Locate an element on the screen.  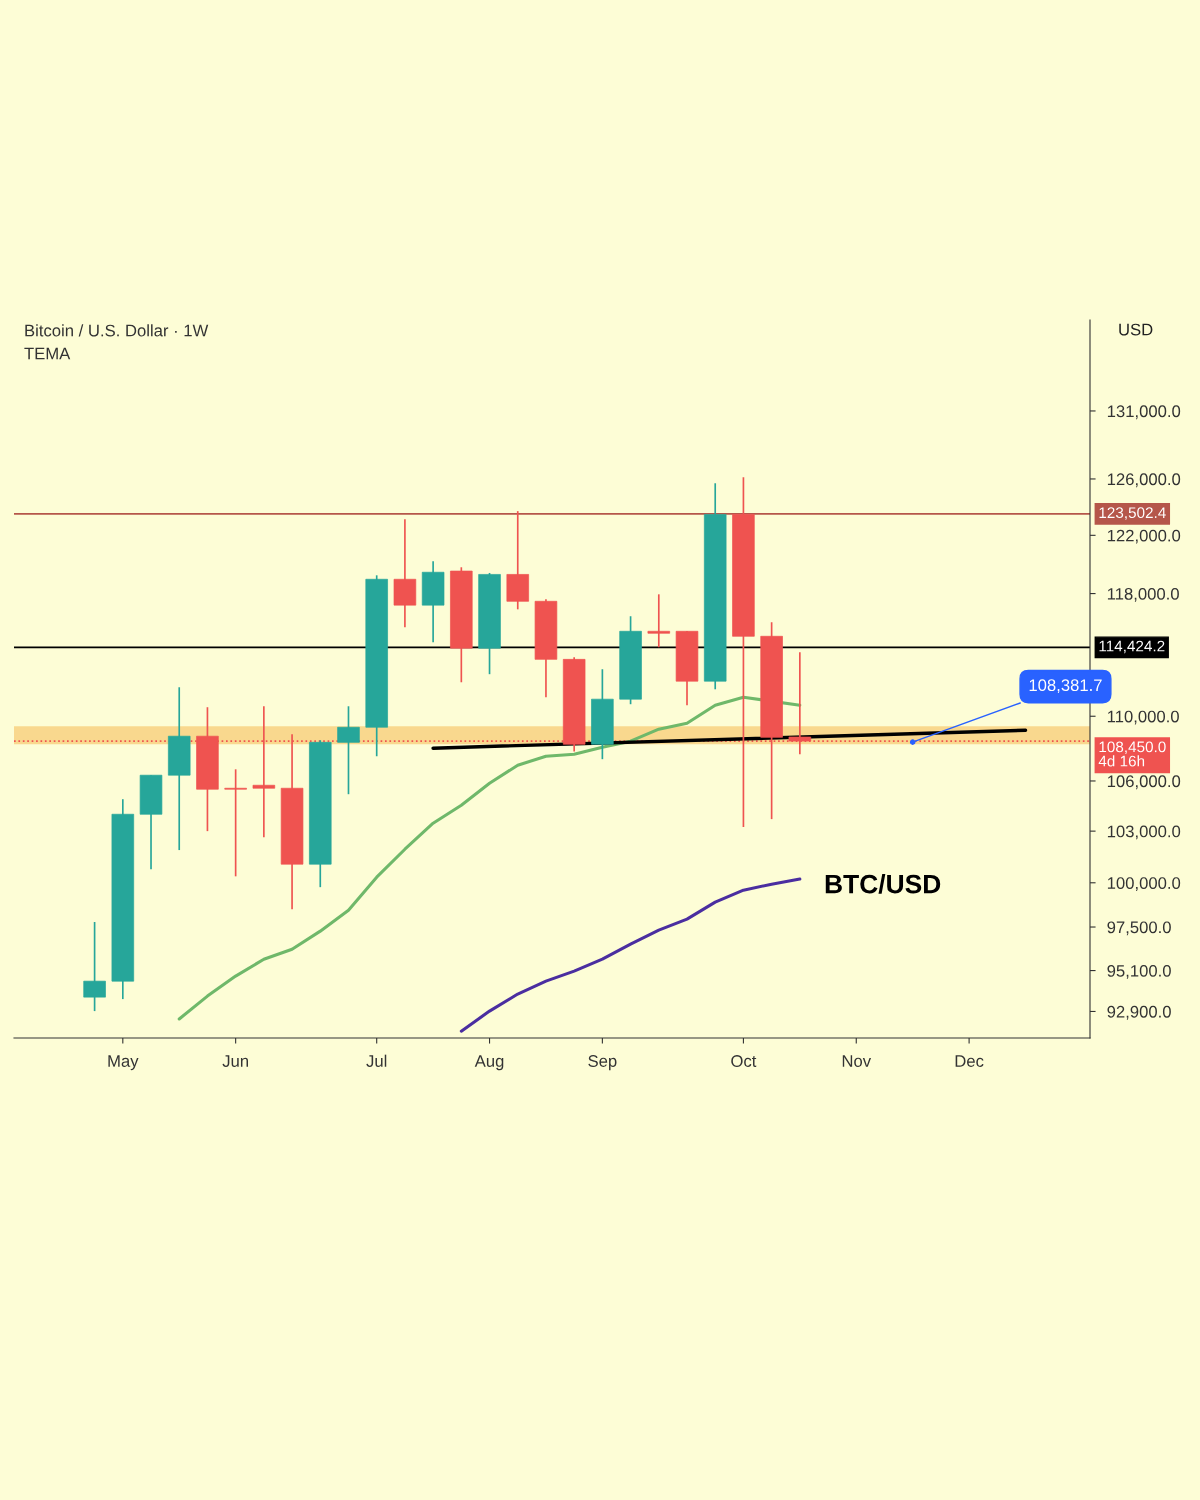
x-tick-label: Dec is located at coordinates (969, 1061).